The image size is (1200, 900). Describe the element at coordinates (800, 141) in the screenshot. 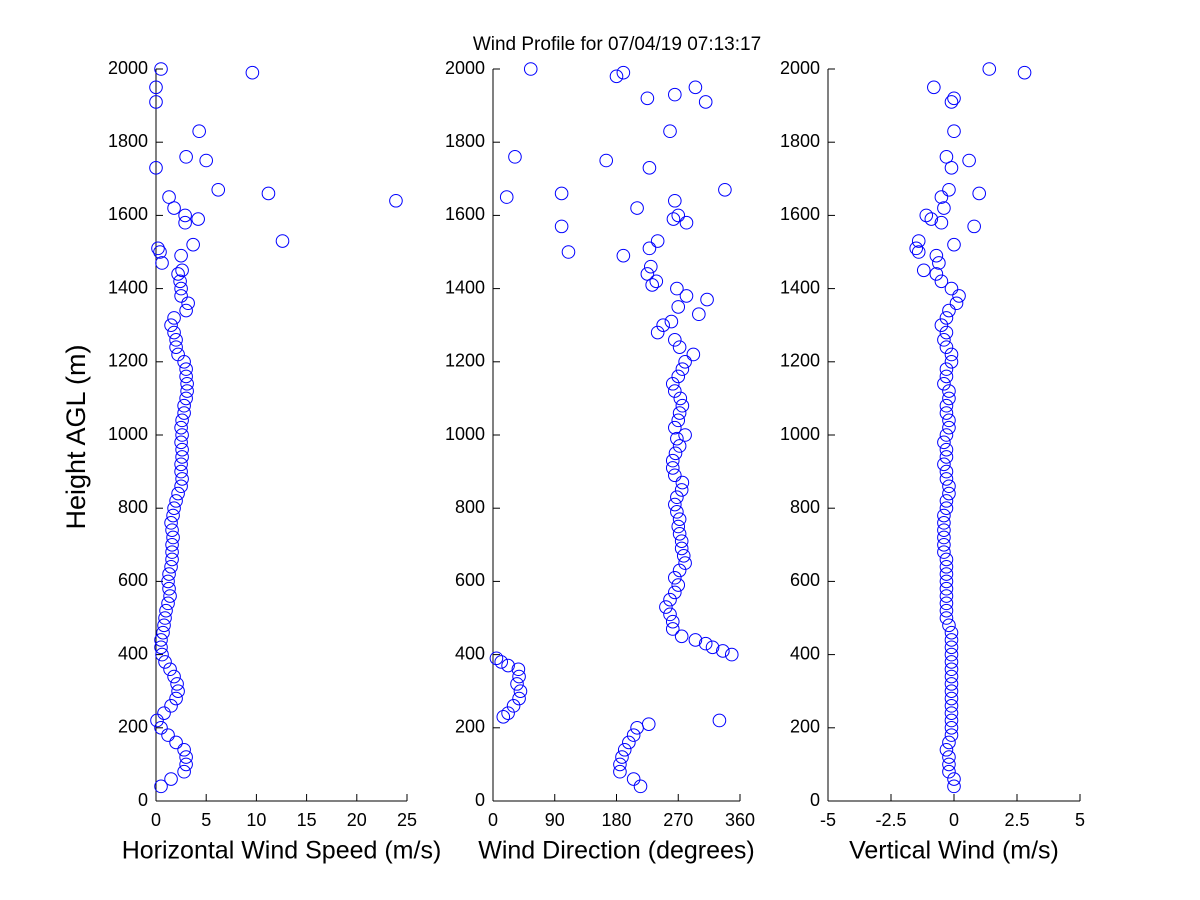

I see `y-tick-label: 1800` at that location.